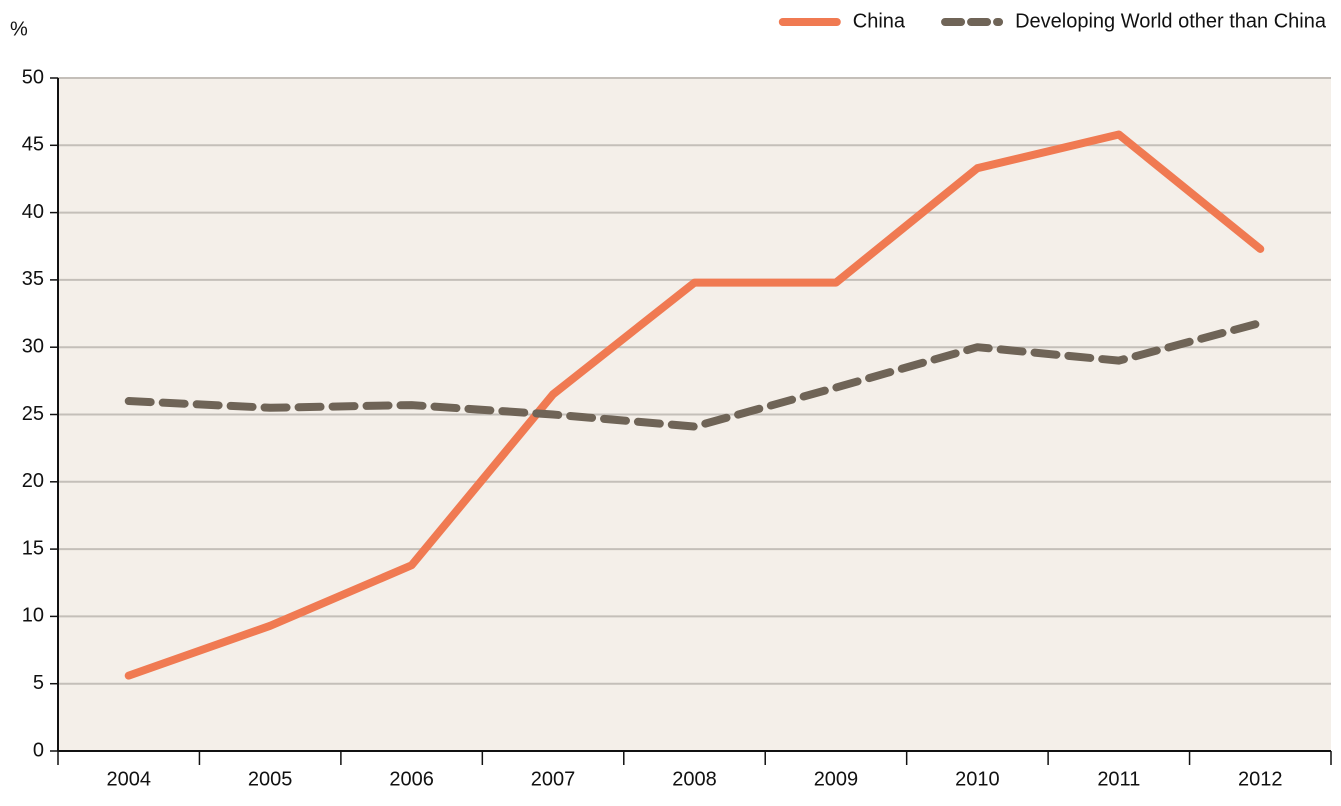 Image resolution: width=1341 pixels, height=806 pixels. I want to click on x-tick-label: 2009, so click(836, 779).